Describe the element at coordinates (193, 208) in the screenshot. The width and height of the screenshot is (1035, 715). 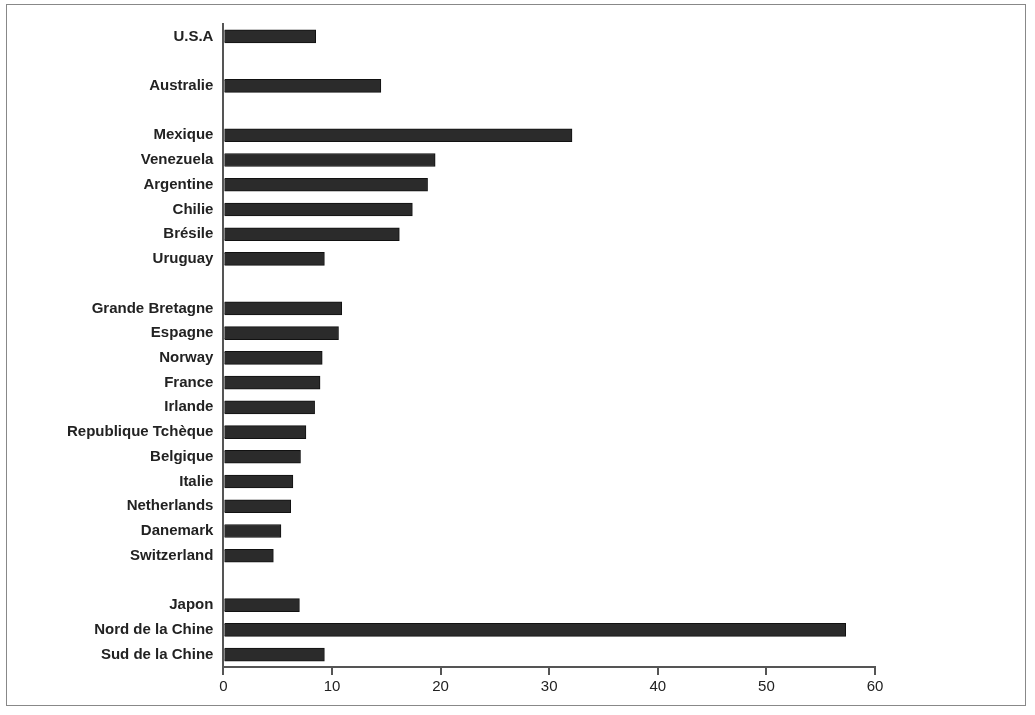
I see `y-tick-label: Chilie` at that location.